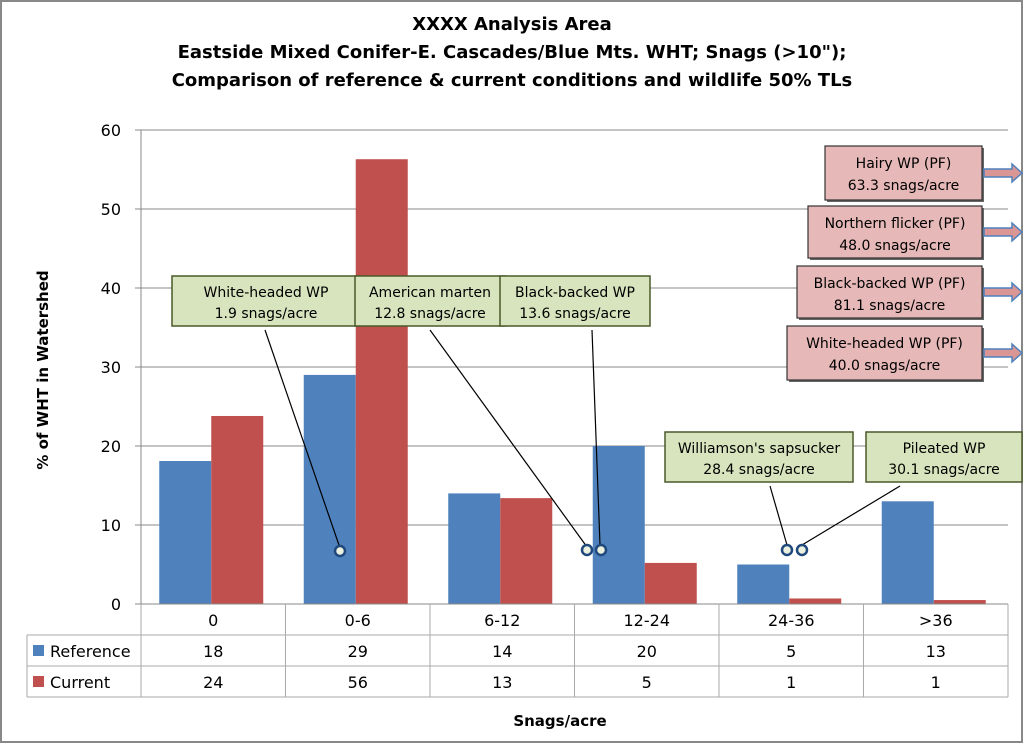 The height and width of the screenshot is (744, 1024). Describe the element at coordinates (111, 525) in the screenshot. I see `y-tick-label: 10` at that location.